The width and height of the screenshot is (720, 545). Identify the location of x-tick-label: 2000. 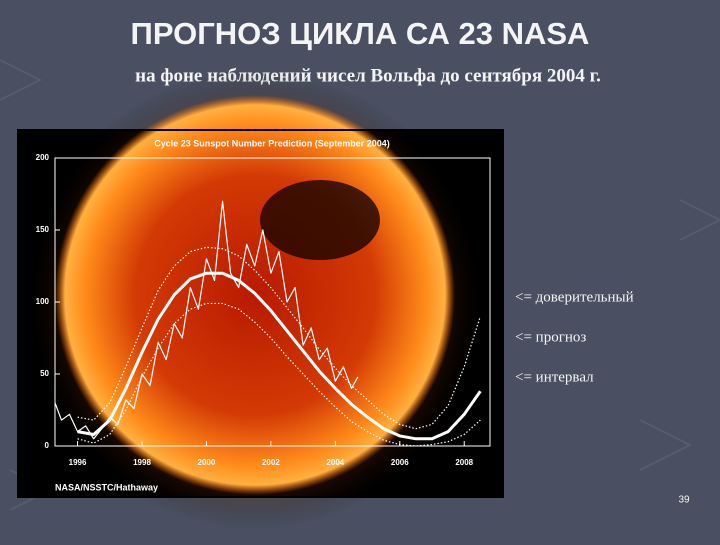
(207, 462).